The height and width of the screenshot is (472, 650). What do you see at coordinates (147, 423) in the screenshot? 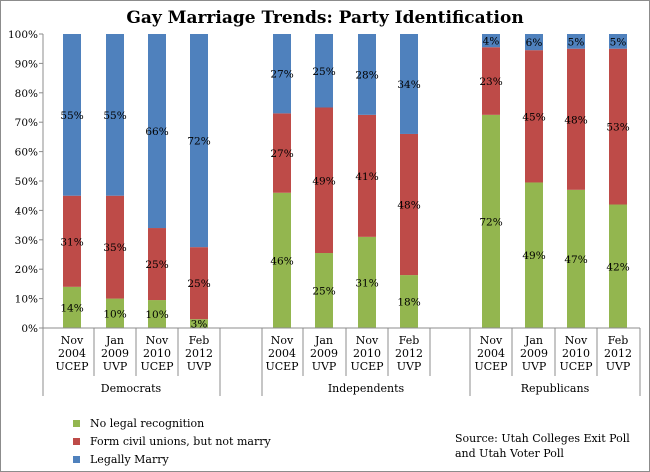
I see `legend-label-no_legal: No legal recognition` at bounding box center [147, 423].